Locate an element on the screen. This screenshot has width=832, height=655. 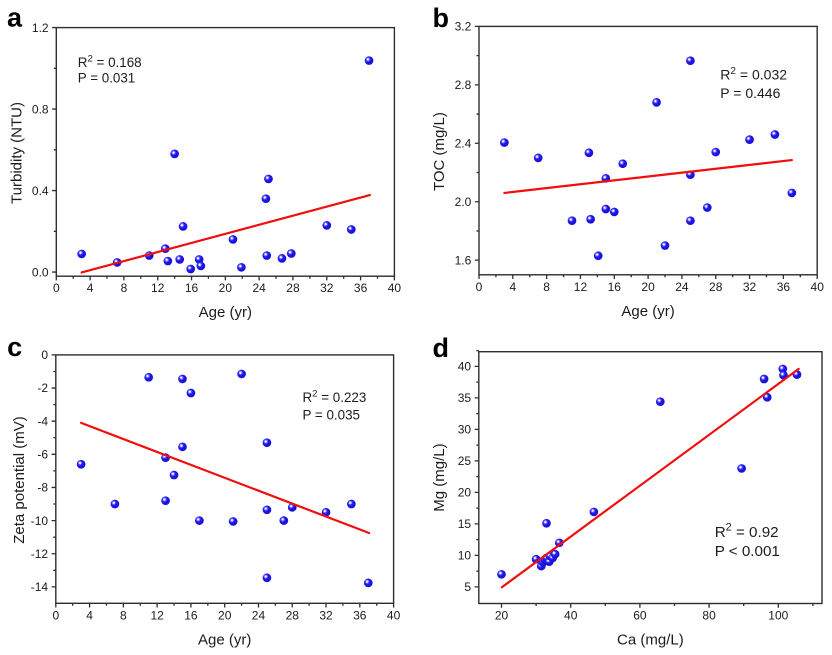
svg-text: R2 = 0.92 is located at coordinates (747, 531).